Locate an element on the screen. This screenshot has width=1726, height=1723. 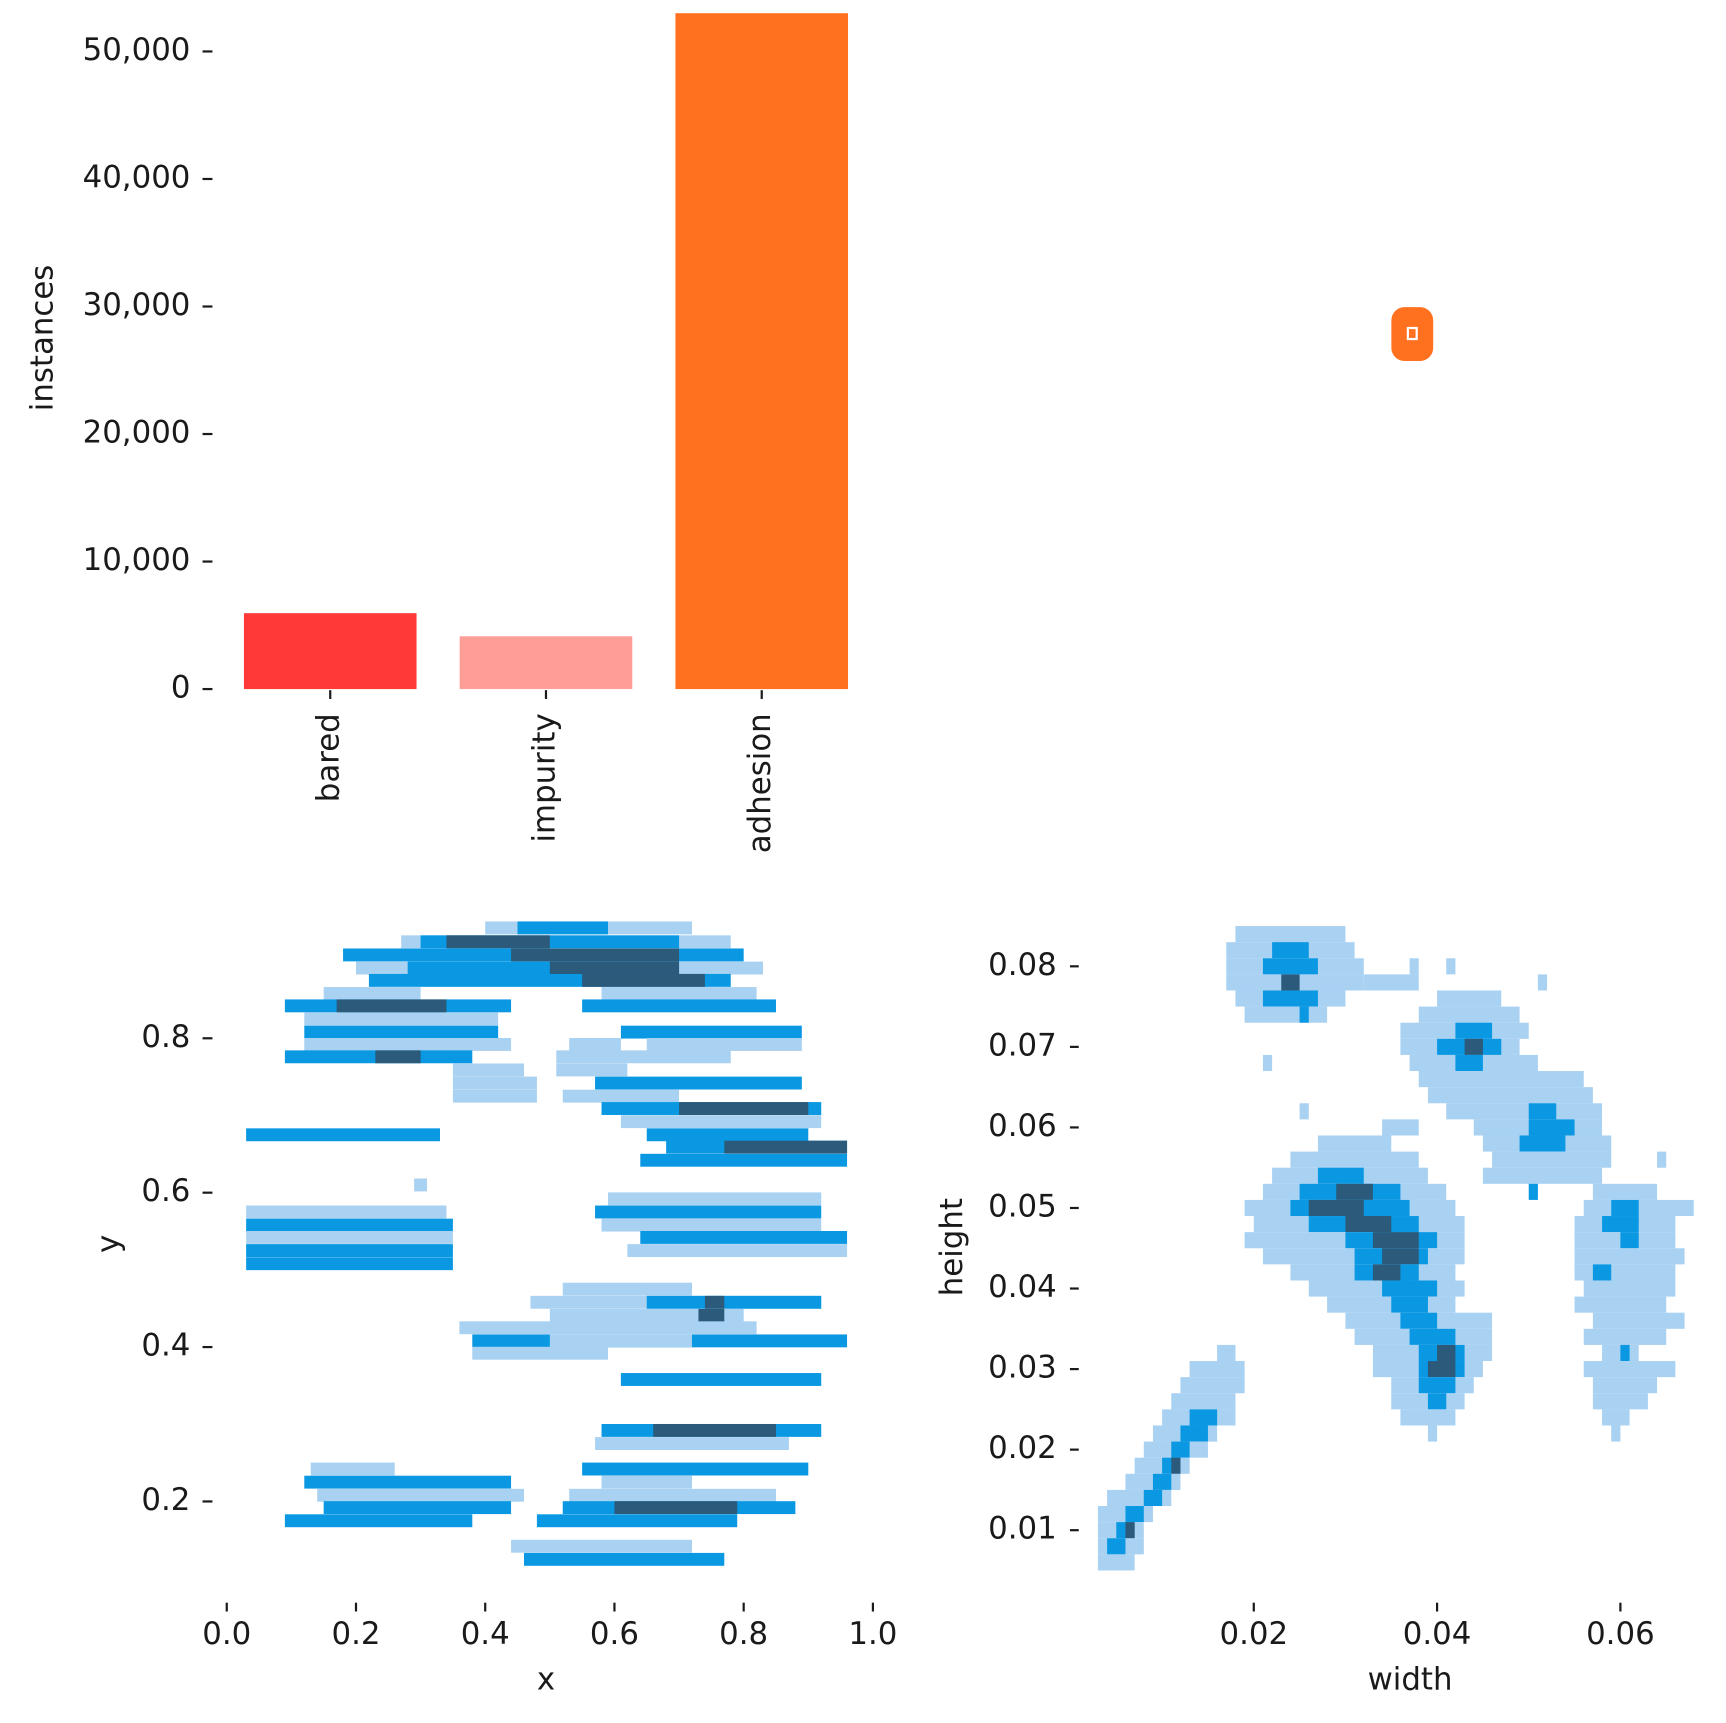
y-tick-label: 0.06 is located at coordinates (1022, 1126).